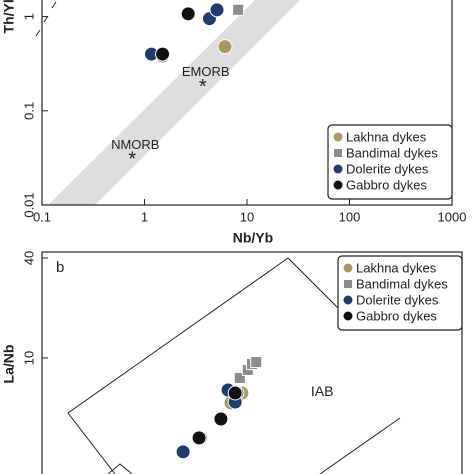 The width and height of the screenshot is (474, 474). Describe the element at coordinates (28, 111) in the screenshot. I see `y-tick-label: 0.1` at that location.